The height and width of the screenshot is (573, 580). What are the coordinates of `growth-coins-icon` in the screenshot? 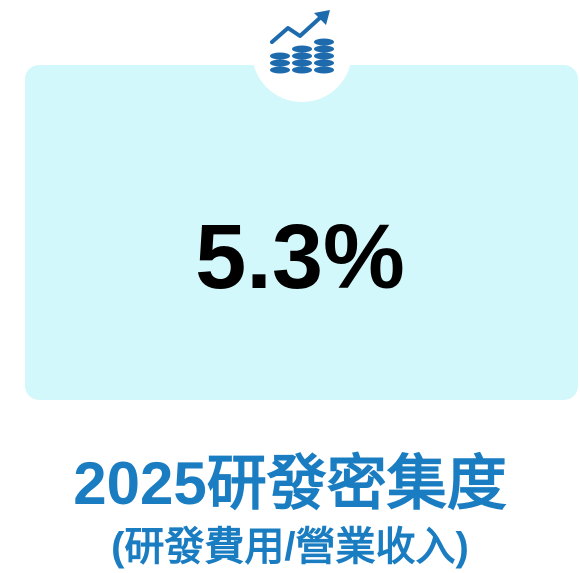 It's located at (302, 42).